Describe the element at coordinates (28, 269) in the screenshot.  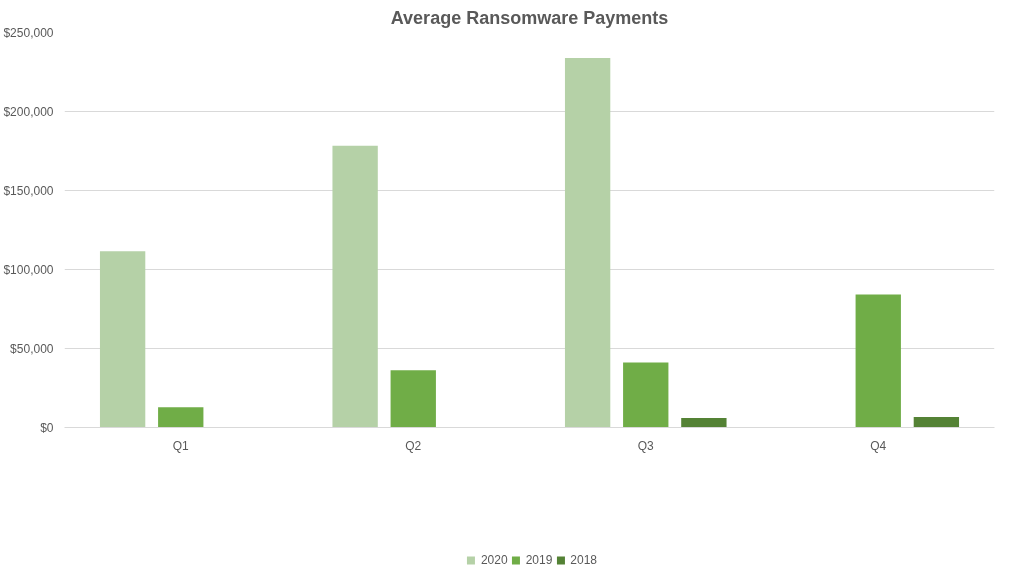
I see `y-tick-label: $100,000` at that location.